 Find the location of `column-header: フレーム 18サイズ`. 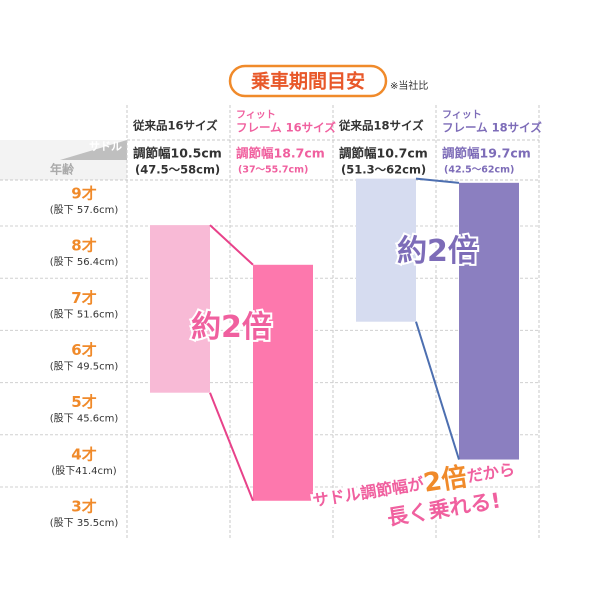

column-header: フレーム 18サイズ is located at coordinates (492, 128).